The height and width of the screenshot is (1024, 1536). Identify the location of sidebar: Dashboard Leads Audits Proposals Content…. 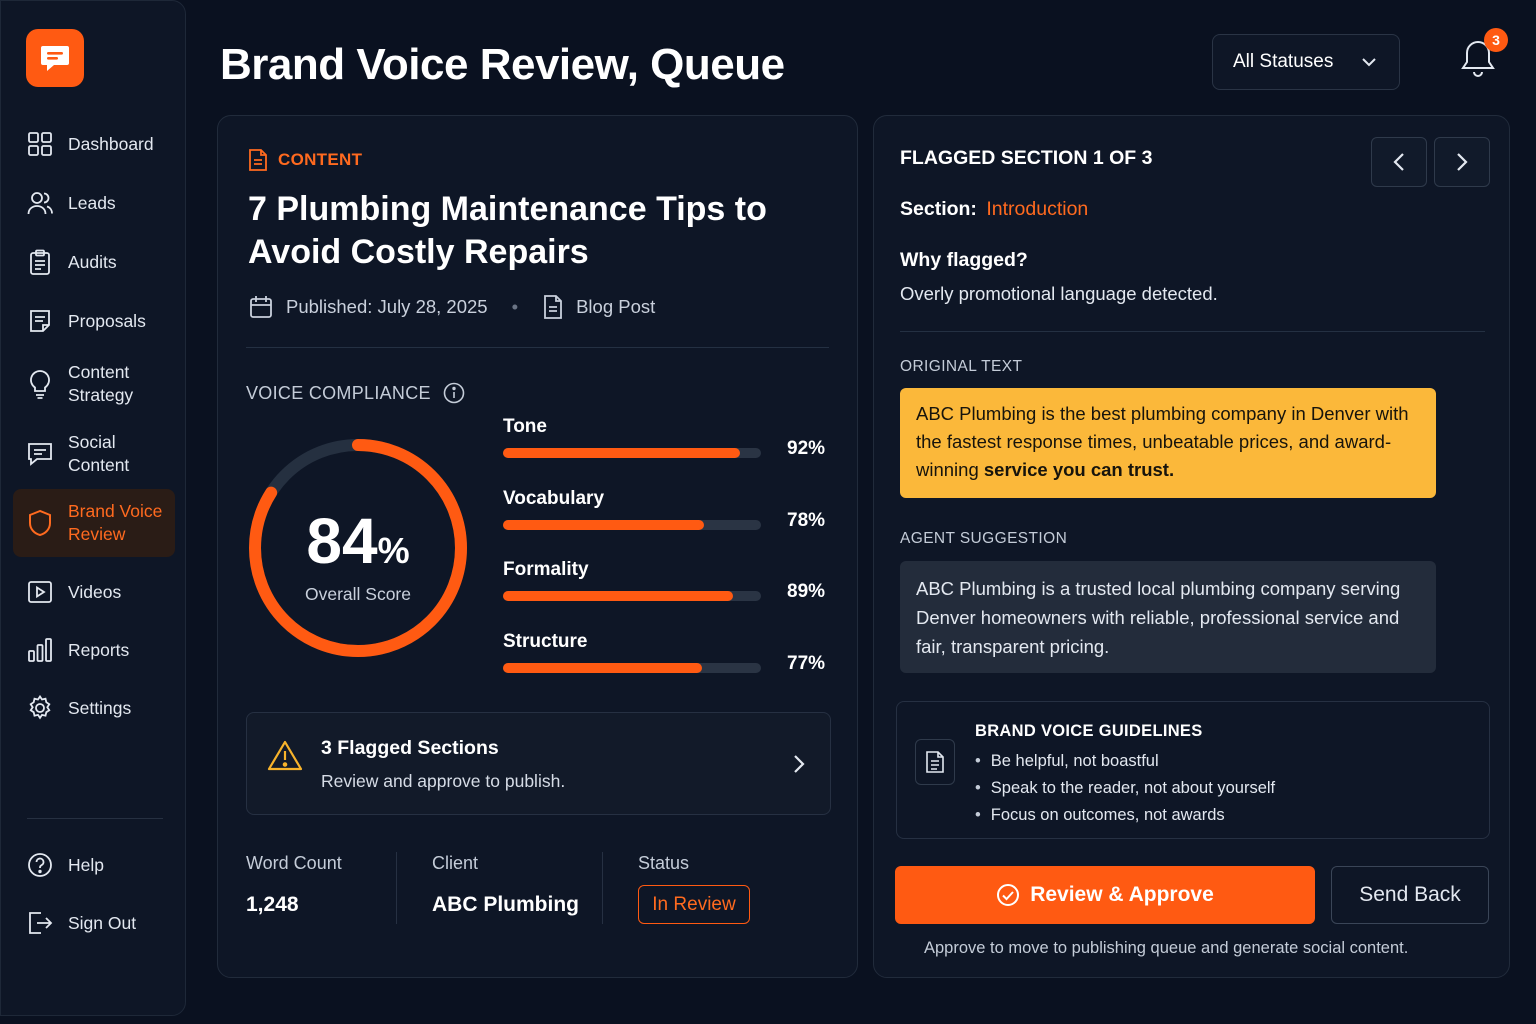
(93, 508).